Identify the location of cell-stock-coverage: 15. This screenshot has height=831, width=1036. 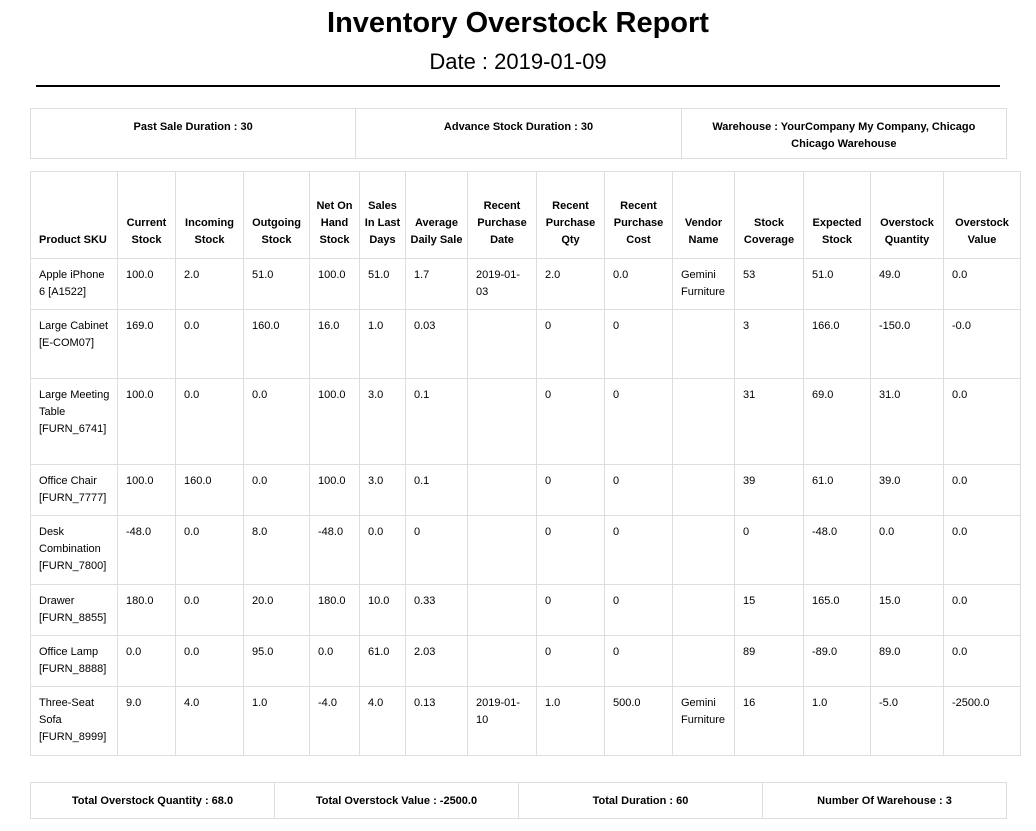
(769, 610).